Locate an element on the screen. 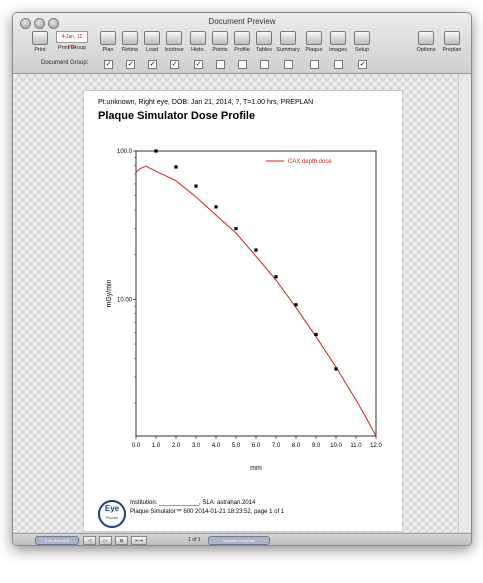 The width and height of the screenshot is (483, 583). preplan-icon is located at coordinates (452, 38).